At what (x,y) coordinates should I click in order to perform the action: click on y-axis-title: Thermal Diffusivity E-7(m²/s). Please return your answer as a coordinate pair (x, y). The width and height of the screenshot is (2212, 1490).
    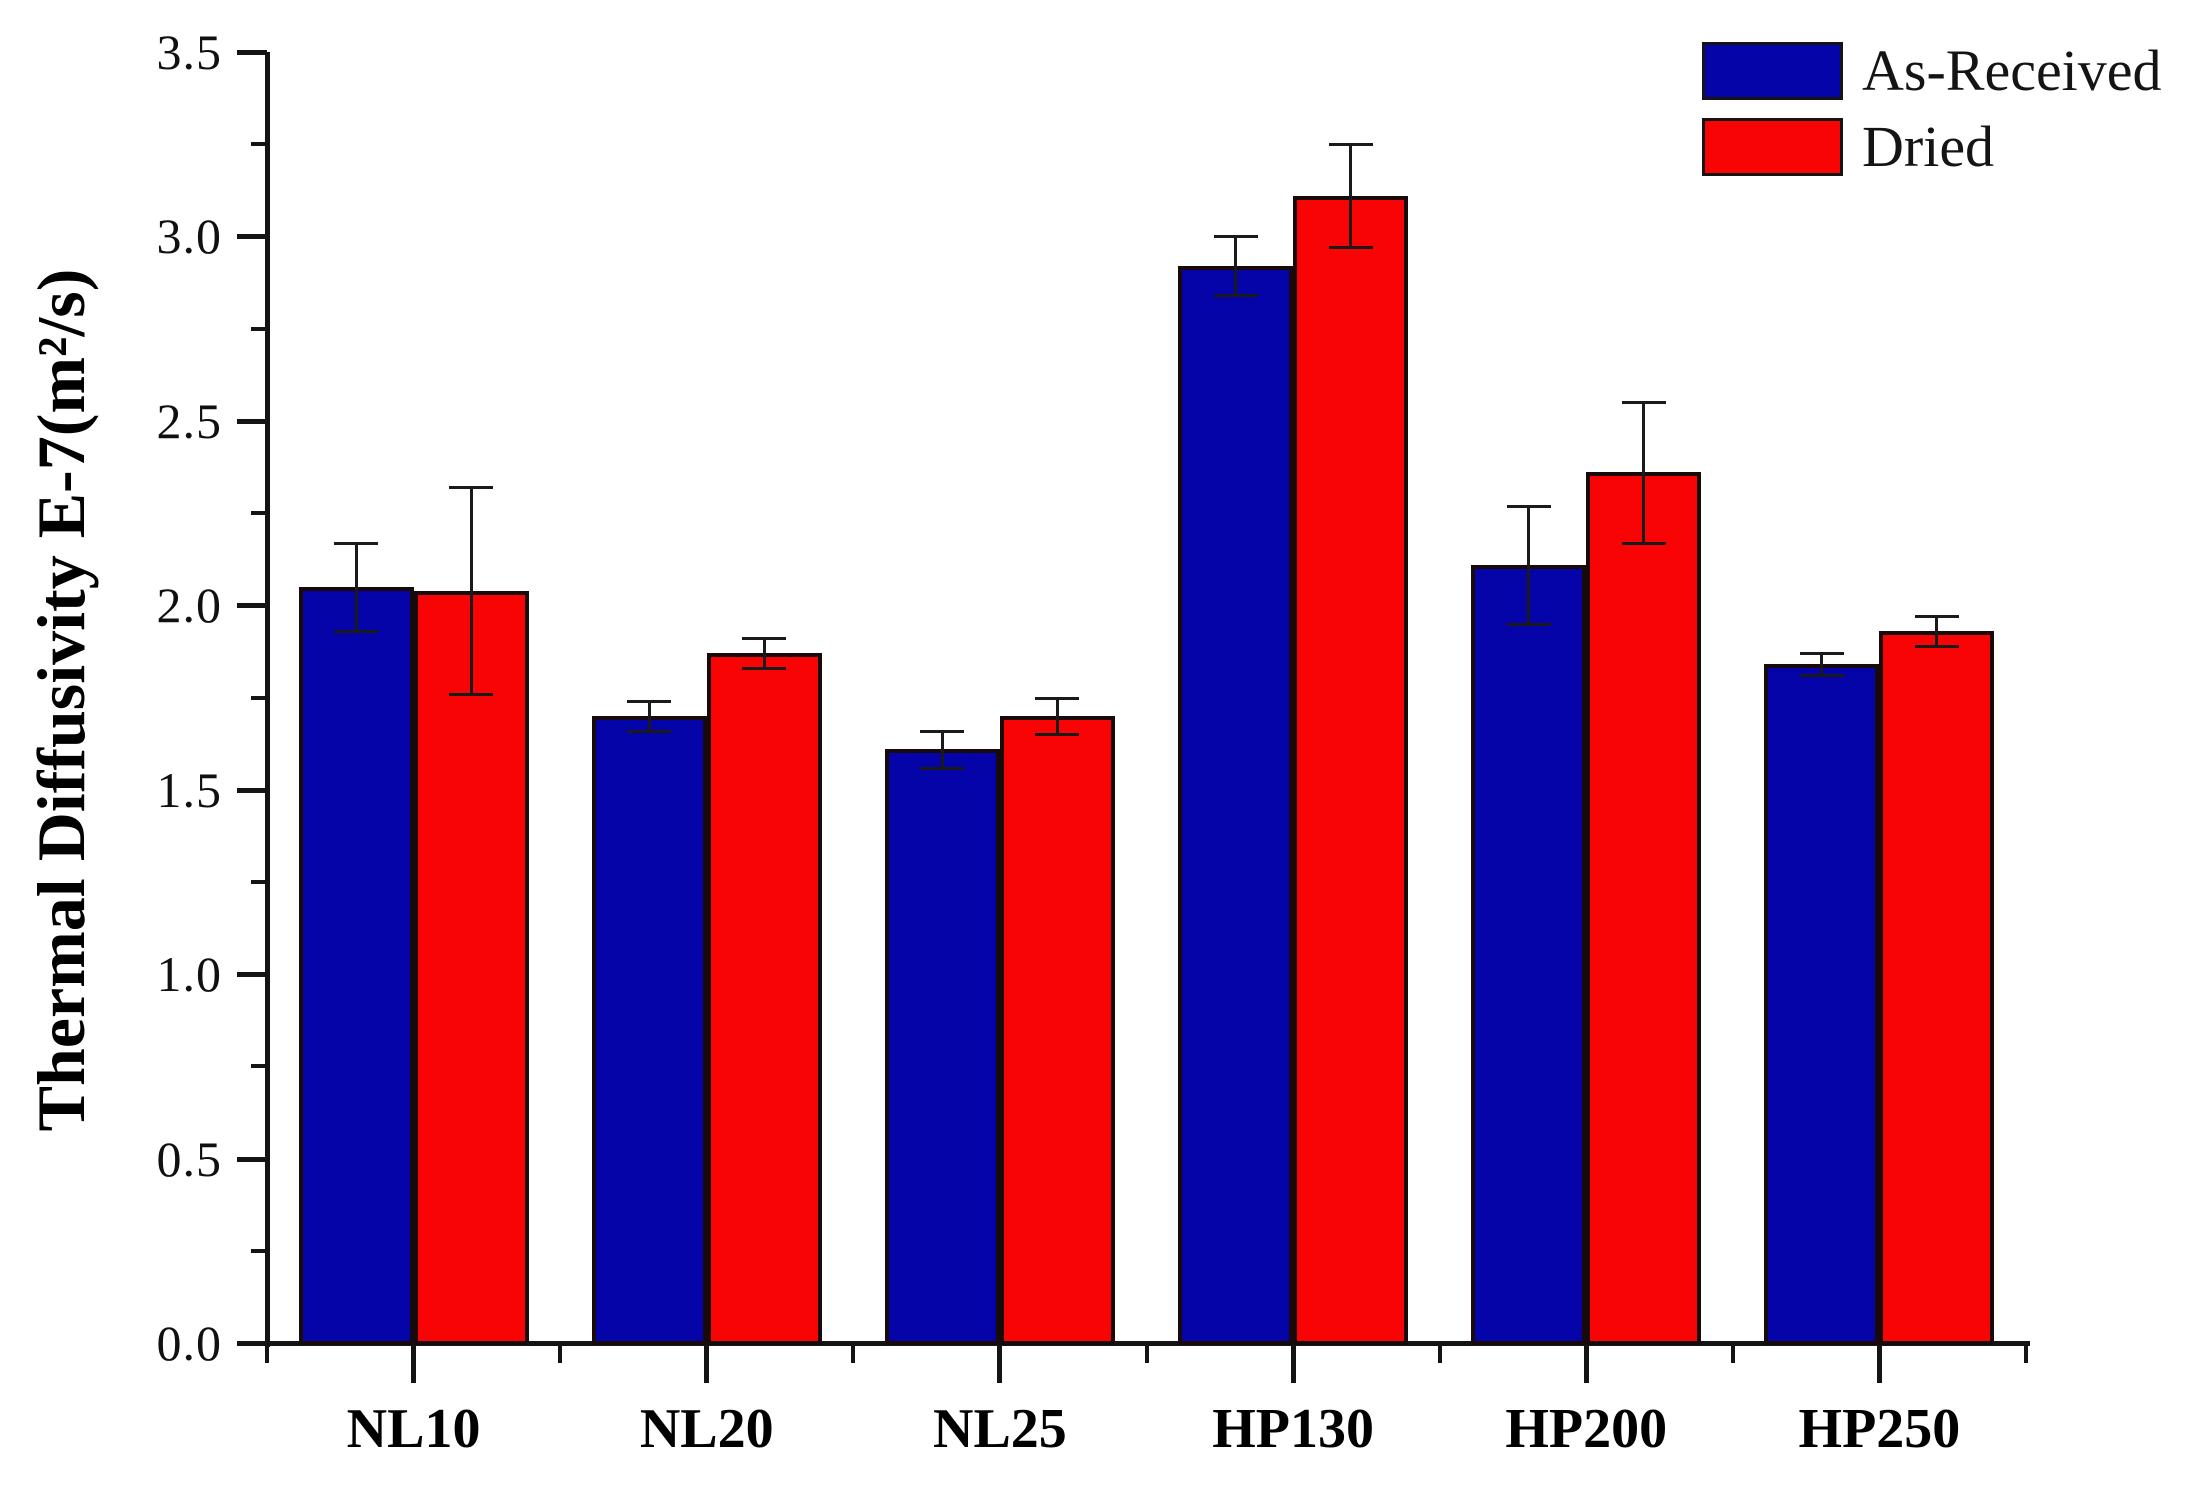
    Looking at the image, I should click on (61, 700).